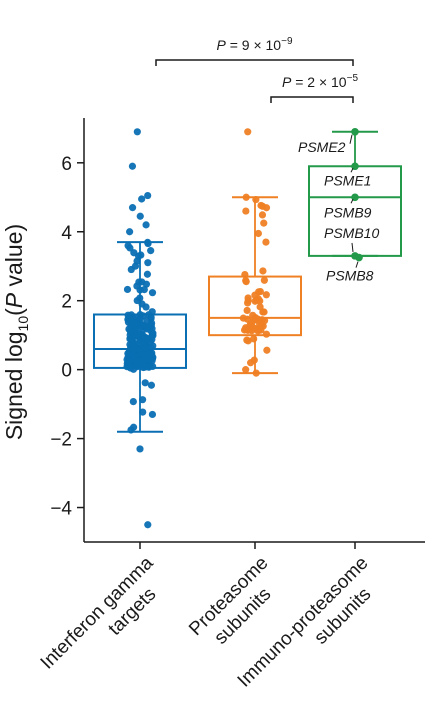  I want to click on significance-label-part: = 2 × 10, so click(318, 82).